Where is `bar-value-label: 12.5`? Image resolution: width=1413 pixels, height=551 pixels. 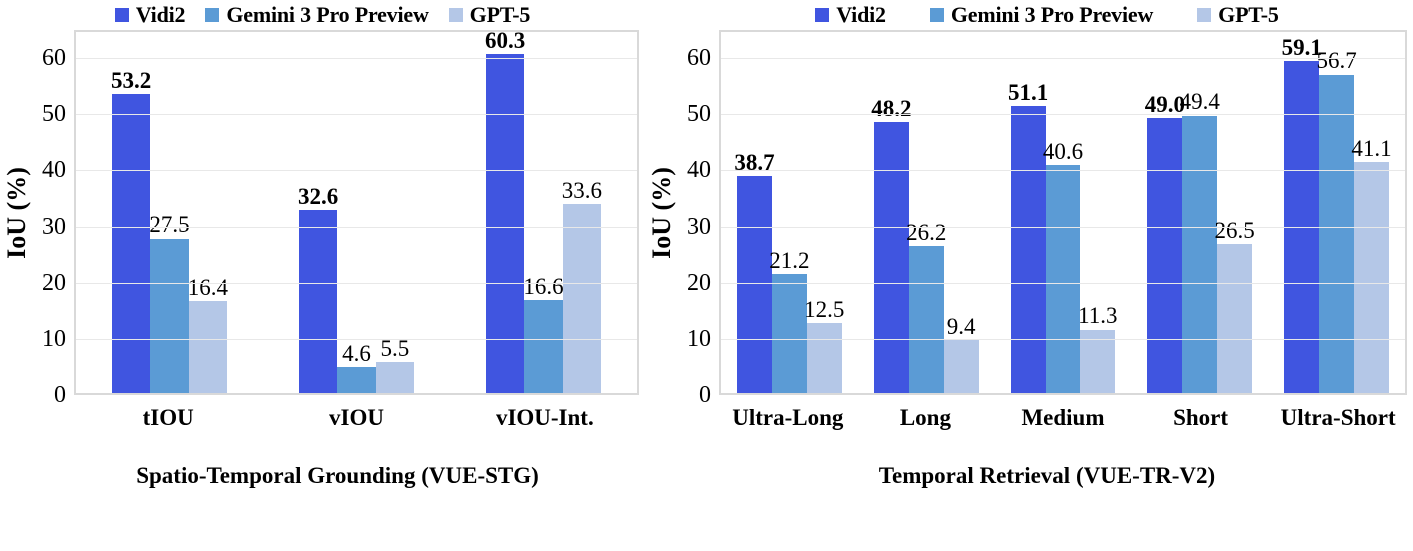
bar-value-label: 12.5 is located at coordinates (824, 309).